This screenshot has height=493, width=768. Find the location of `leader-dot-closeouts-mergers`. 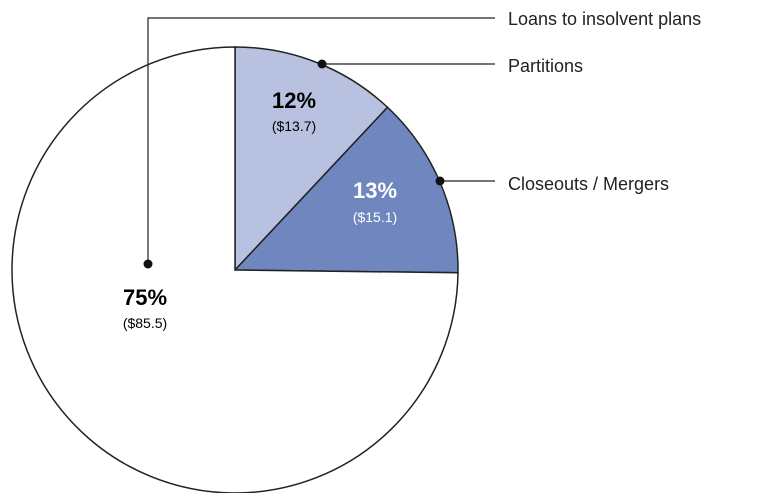

leader-dot-closeouts-mergers is located at coordinates (440, 181).